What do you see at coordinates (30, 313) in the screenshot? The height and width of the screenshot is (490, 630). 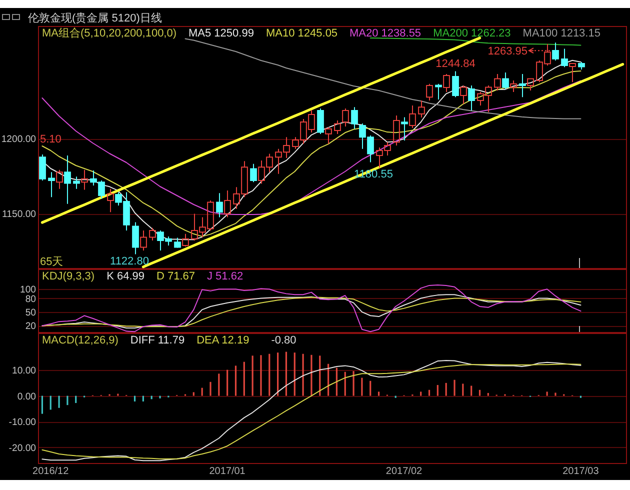 I see `y-tick-label: 50` at bounding box center [30, 313].